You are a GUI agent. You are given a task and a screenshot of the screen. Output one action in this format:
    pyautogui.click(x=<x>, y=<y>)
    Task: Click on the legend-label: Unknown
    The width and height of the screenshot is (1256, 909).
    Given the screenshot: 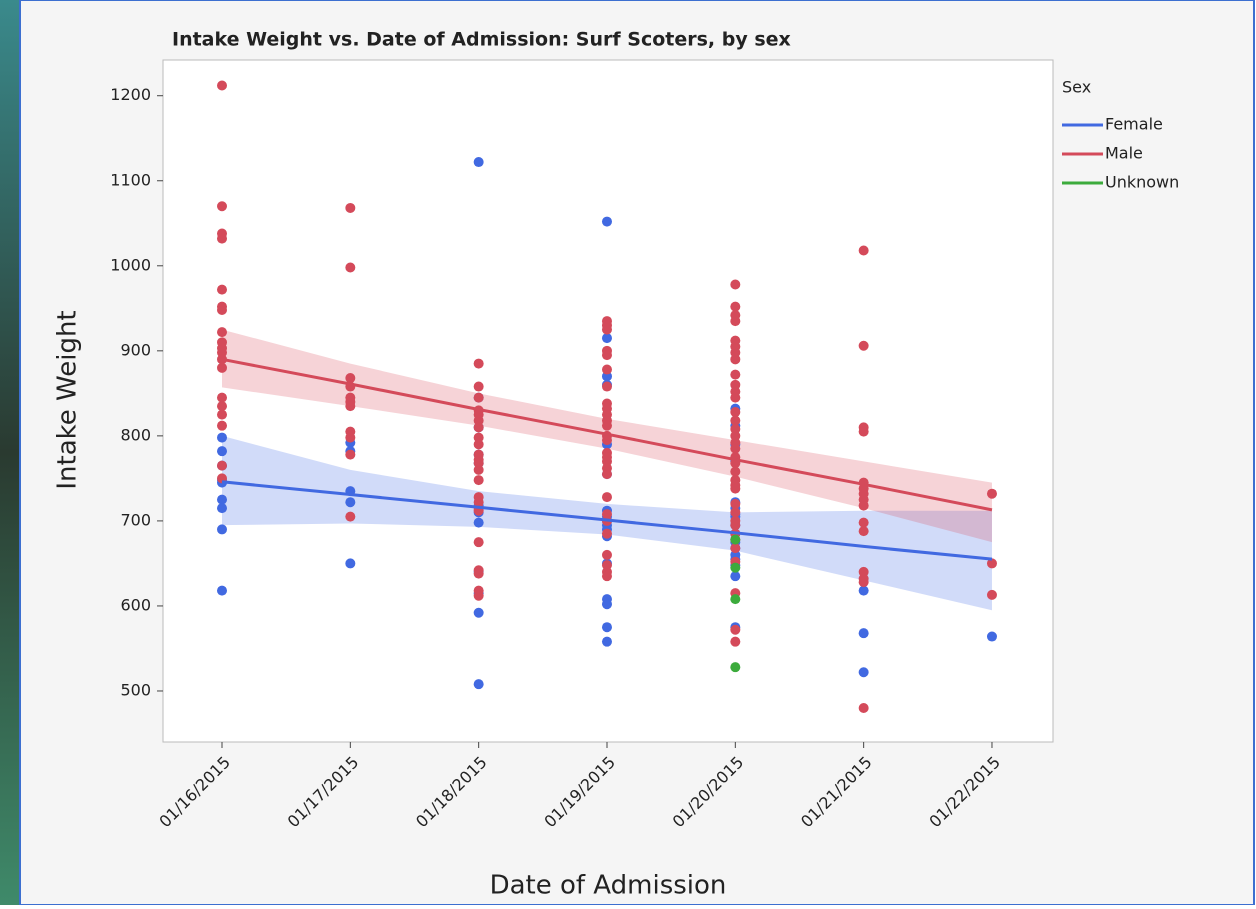 What is the action you would take?
    pyautogui.click(x=1142, y=182)
    